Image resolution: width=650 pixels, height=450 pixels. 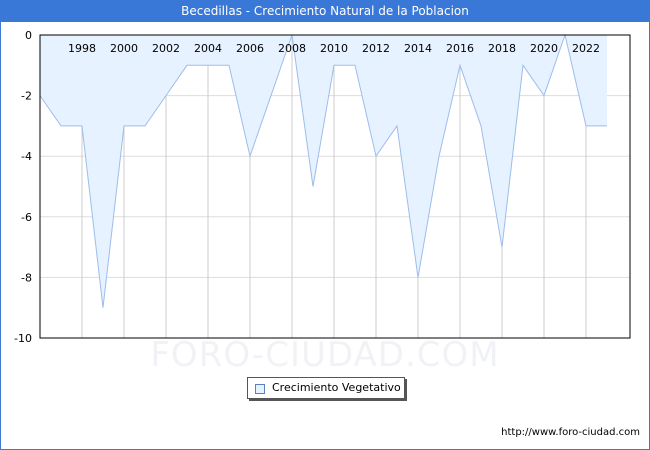 What do you see at coordinates (418, 48) in the screenshot?
I see `x-tick-label: 2014` at bounding box center [418, 48].